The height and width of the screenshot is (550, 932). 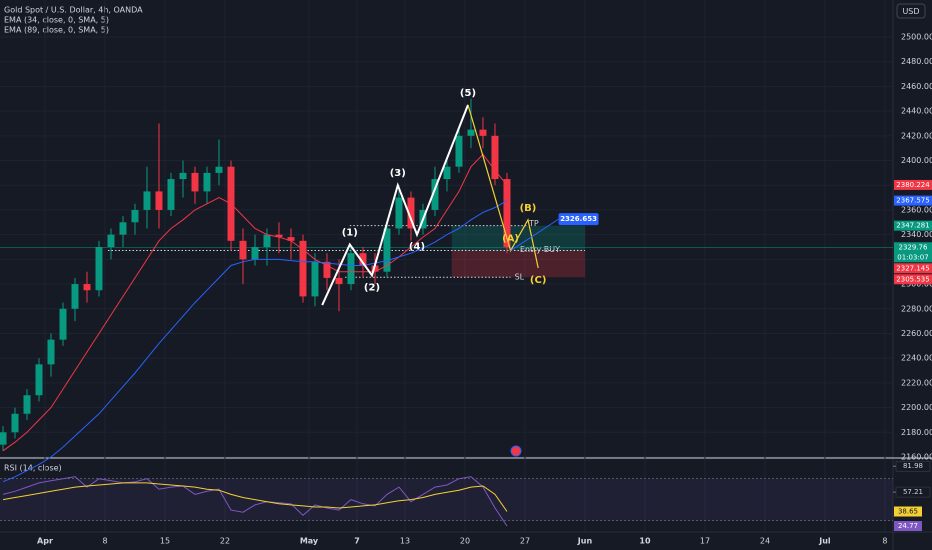 What do you see at coordinates (916, 382) in the screenshot?
I see `y-tick-label: 2220.000` at bounding box center [916, 382].